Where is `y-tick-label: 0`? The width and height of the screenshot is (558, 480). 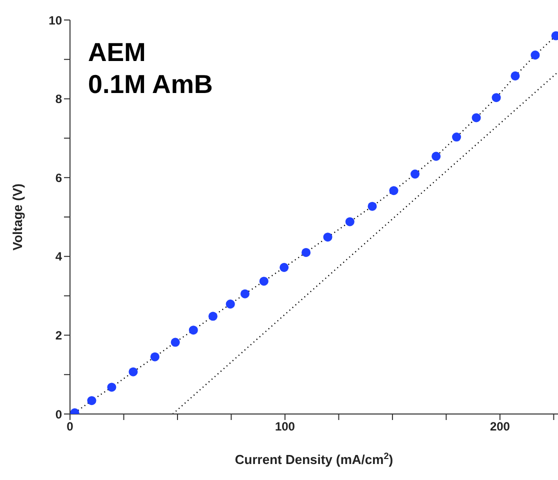 y-tick-label: 0 is located at coordinates (58, 414).